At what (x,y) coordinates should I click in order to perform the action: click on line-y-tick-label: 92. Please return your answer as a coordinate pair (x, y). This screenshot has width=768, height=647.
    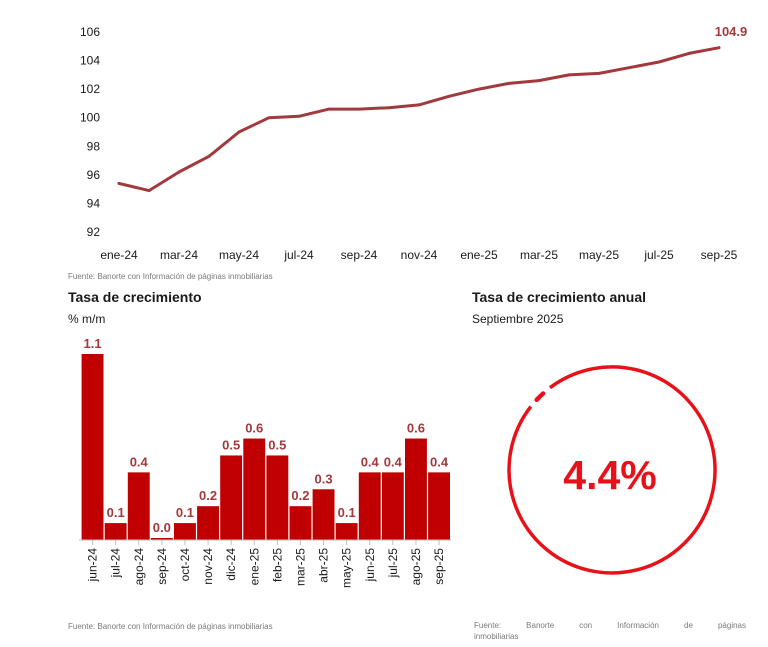
    Looking at the image, I should click on (94, 232).